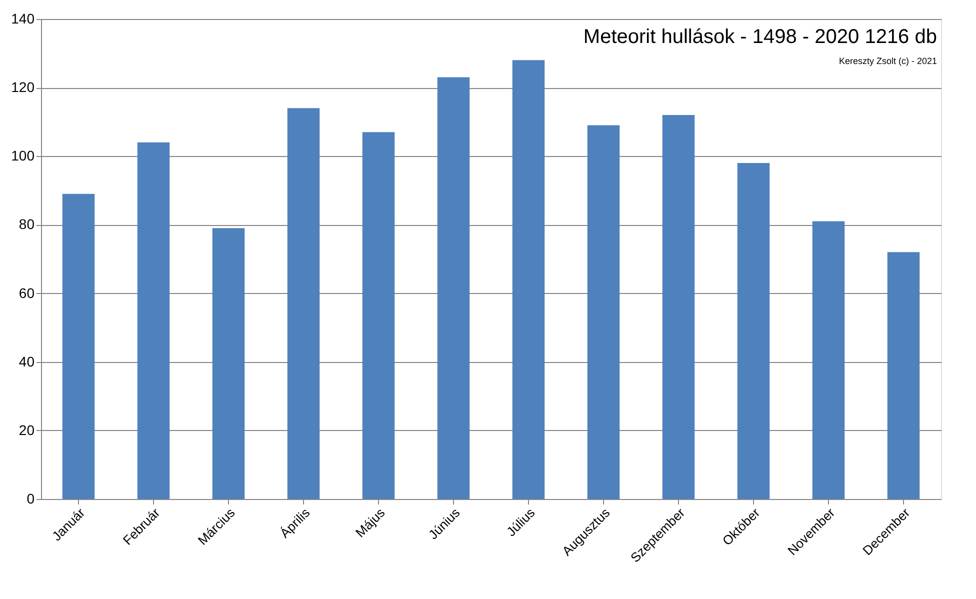  Describe the element at coordinates (26, 430) in the screenshot. I see `y-tick-label: 20` at that location.